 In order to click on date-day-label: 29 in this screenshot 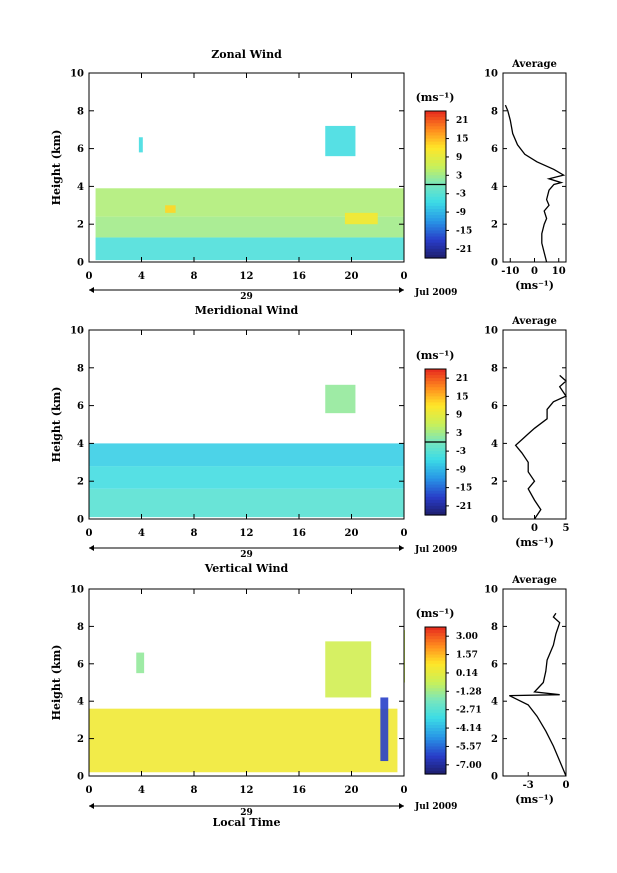, I will do `click(246, 297)`.